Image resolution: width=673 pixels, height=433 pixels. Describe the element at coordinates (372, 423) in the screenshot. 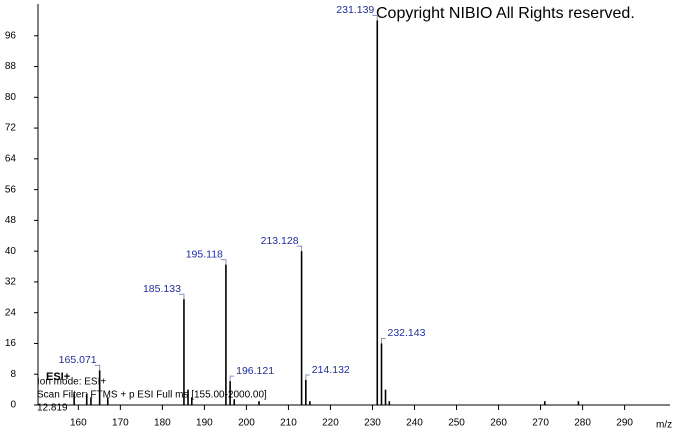

I see `x-tick-label: 230` at that location.